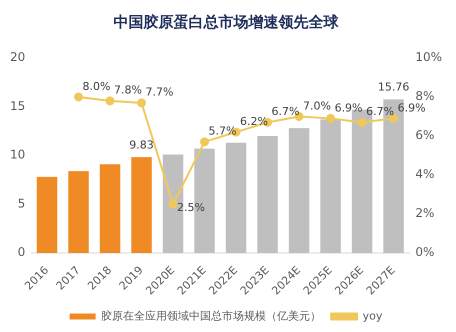 The image size is (456, 332). I want to click on y2-tick-label: 10%, so click(428, 57).